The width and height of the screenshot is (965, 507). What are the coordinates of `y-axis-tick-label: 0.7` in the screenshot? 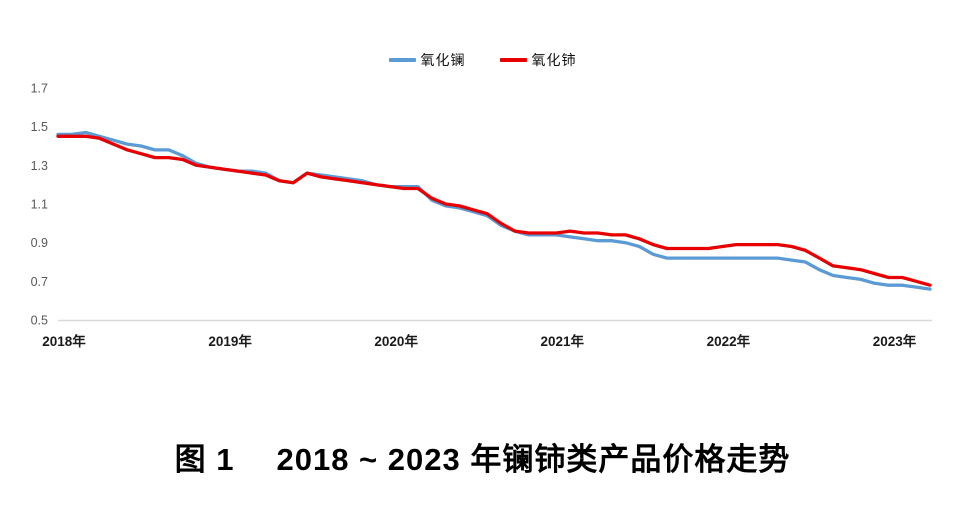 It's located at (39, 282).